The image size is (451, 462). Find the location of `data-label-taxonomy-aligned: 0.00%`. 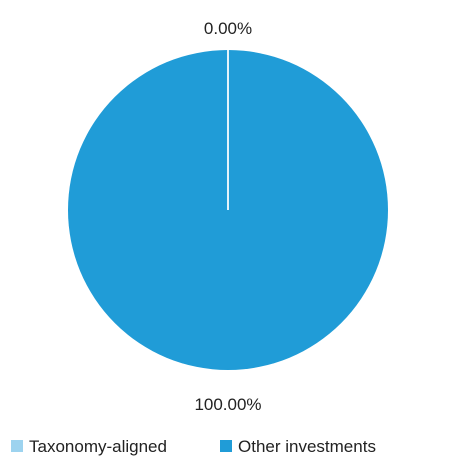

data-label-taxonomy-aligned: 0.00% is located at coordinates (228, 28).